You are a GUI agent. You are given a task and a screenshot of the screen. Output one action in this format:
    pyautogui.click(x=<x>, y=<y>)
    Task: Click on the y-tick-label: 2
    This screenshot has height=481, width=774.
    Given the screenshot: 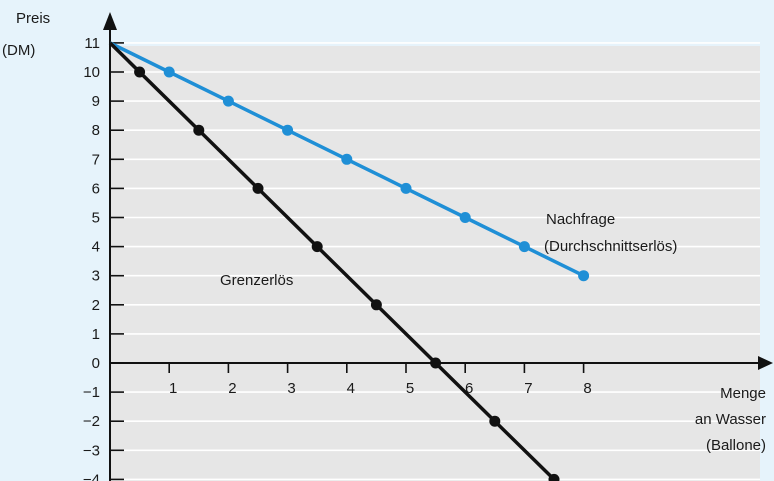 What is the action you would take?
    pyautogui.click(x=96, y=305)
    